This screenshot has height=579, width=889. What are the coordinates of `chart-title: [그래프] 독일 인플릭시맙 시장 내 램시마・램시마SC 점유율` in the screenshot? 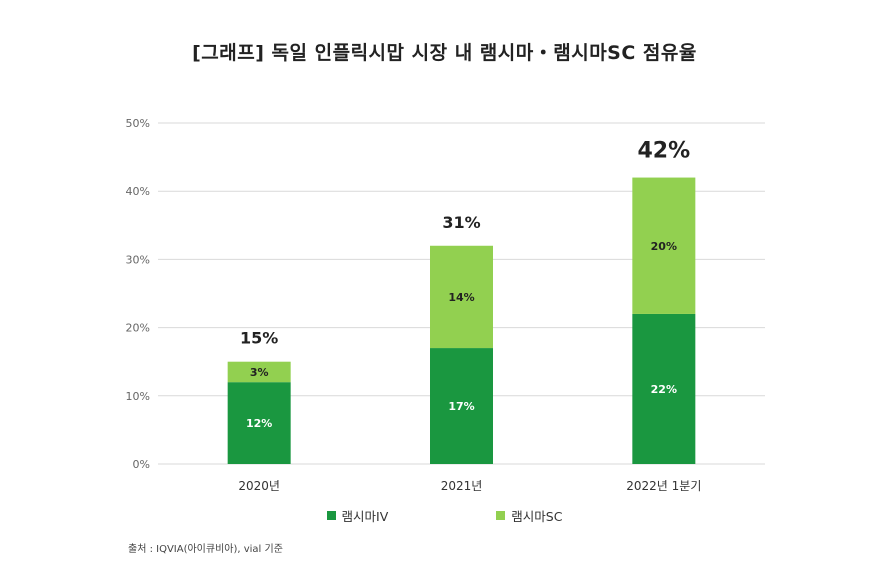 It's located at (444, 53).